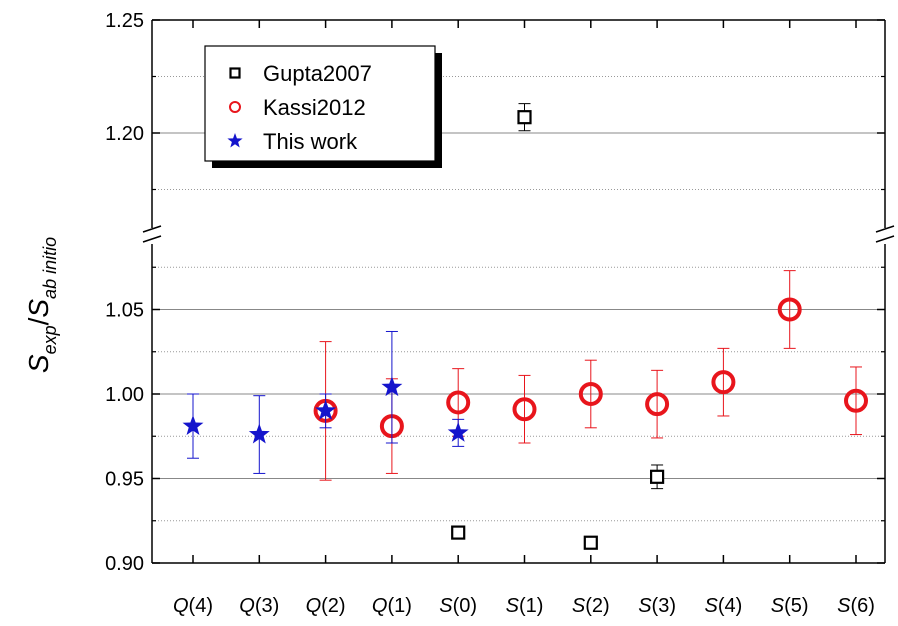 The height and width of the screenshot is (626, 898). Describe the element at coordinates (310, 141) in the screenshot. I see `legend-label: This work` at that location.